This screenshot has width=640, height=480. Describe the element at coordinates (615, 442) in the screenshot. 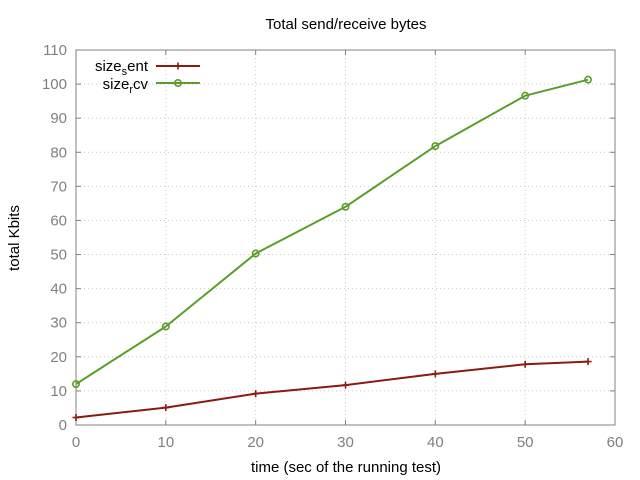

I see `x-tick-label: 60` at that location.